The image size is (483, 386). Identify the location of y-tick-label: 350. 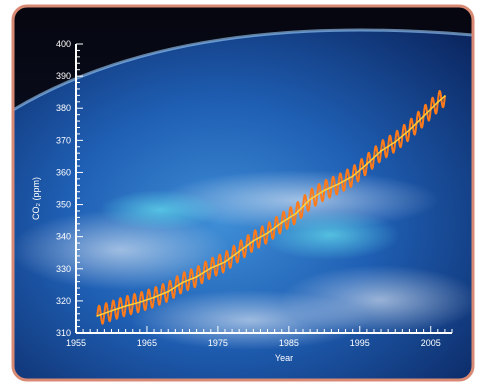
(63, 205).